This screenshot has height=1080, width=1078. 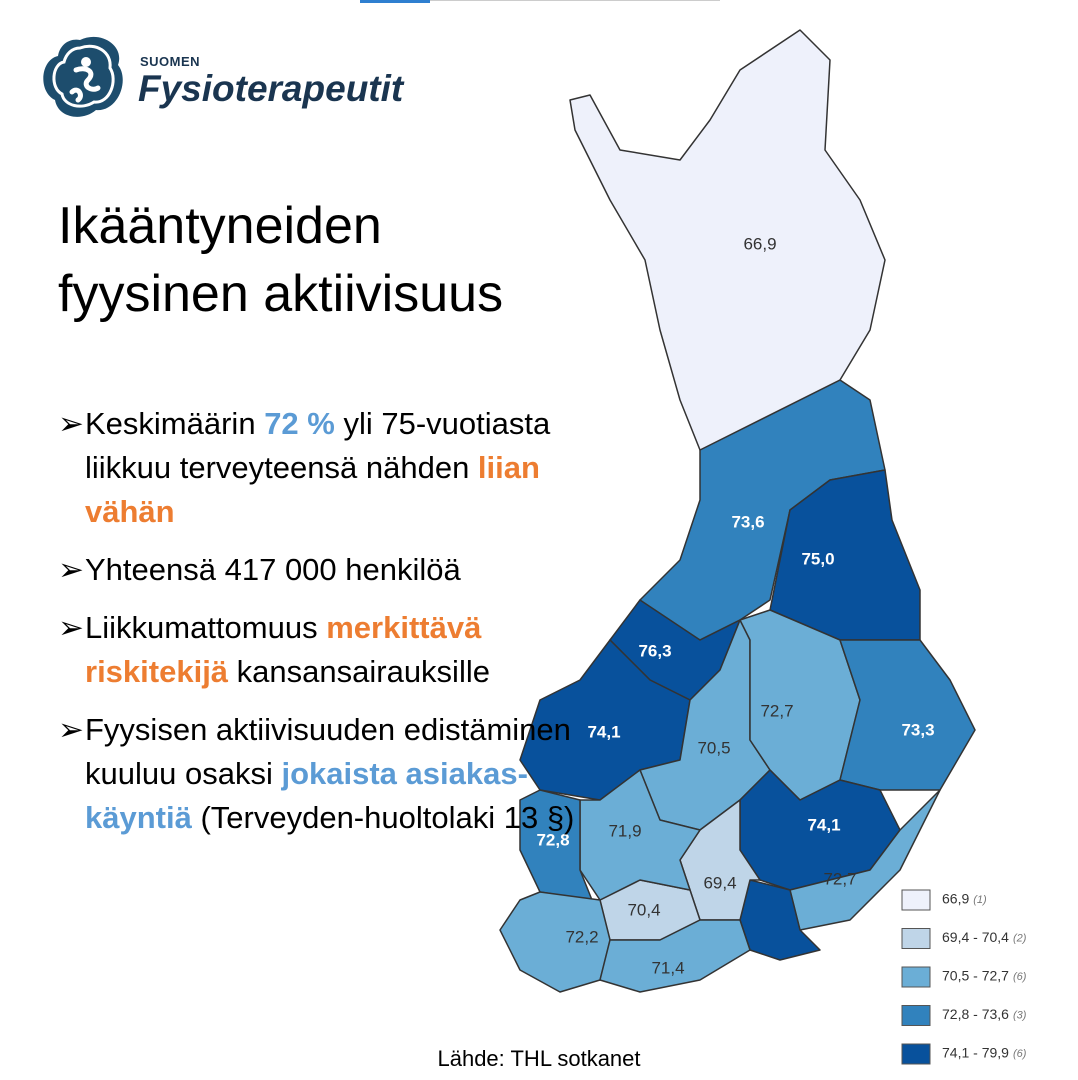 I want to click on region-label: 70,5, so click(x=713, y=747).